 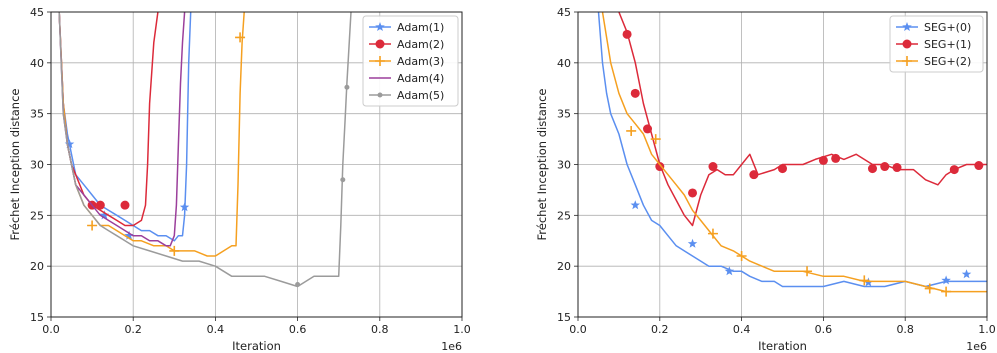 What do you see at coordinates (420, 61) in the screenshot?
I see `legend-label: Adam(3)` at bounding box center [420, 61].